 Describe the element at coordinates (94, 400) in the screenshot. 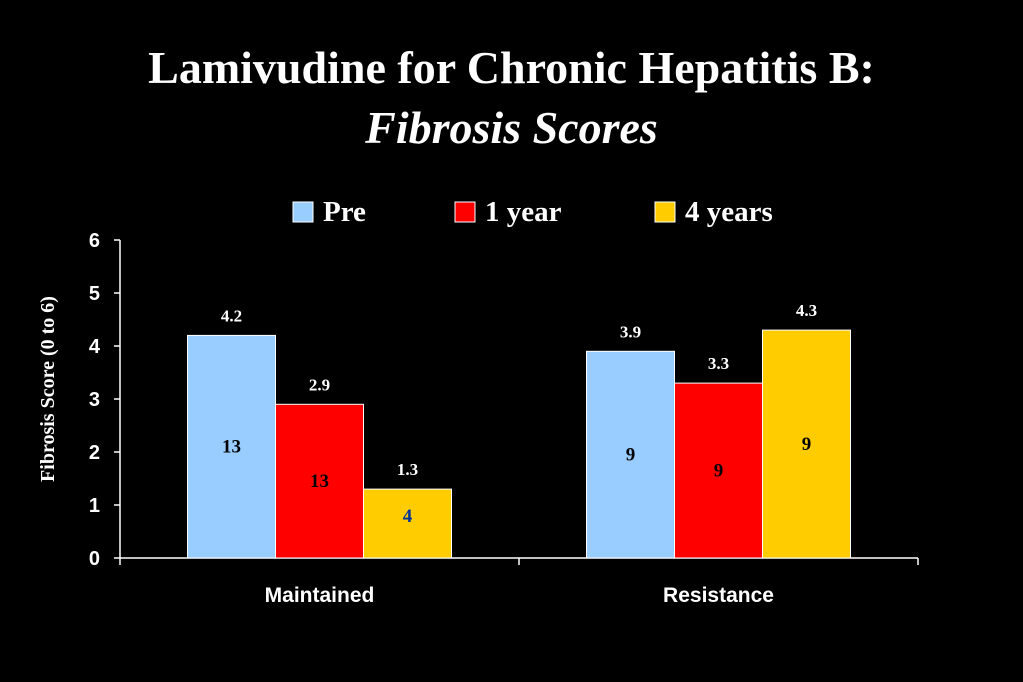

I see `y-tick-label: 3` at that location.